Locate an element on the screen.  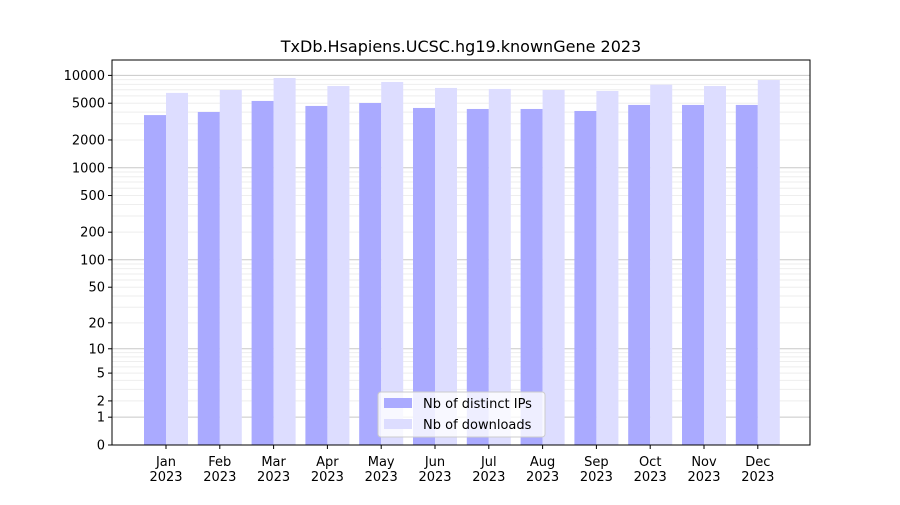
y-tick-label: 50 is located at coordinates (96, 288).